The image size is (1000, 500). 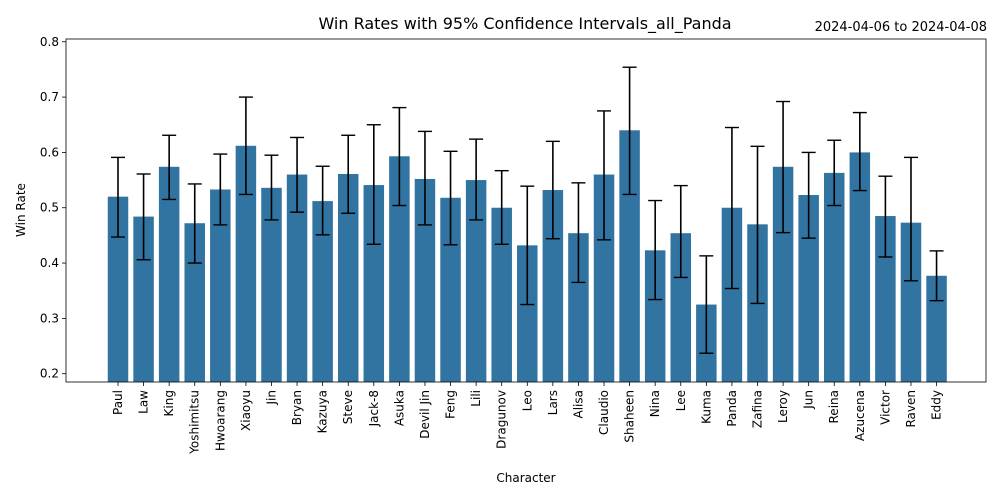 What do you see at coordinates (525, 478) in the screenshot?
I see `x-axis-title: Character` at bounding box center [525, 478].